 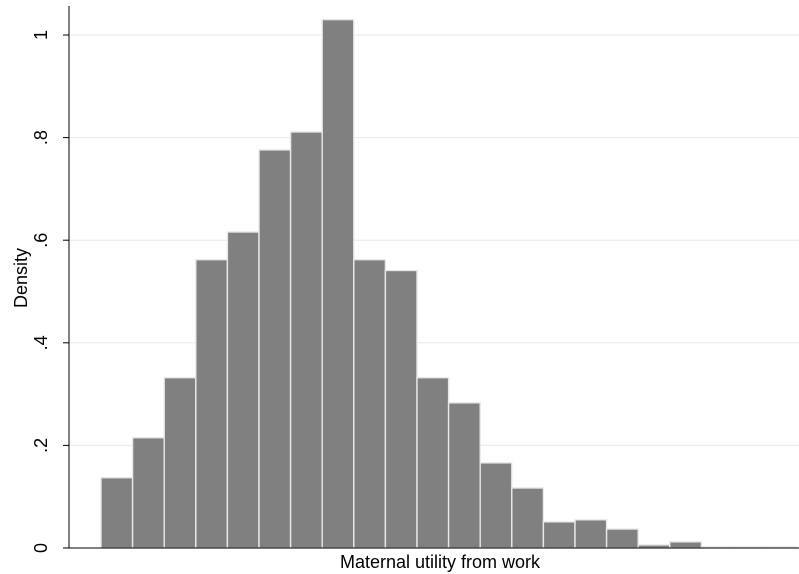 I want to click on y-tick-label: 0, so click(x=41, y=548).